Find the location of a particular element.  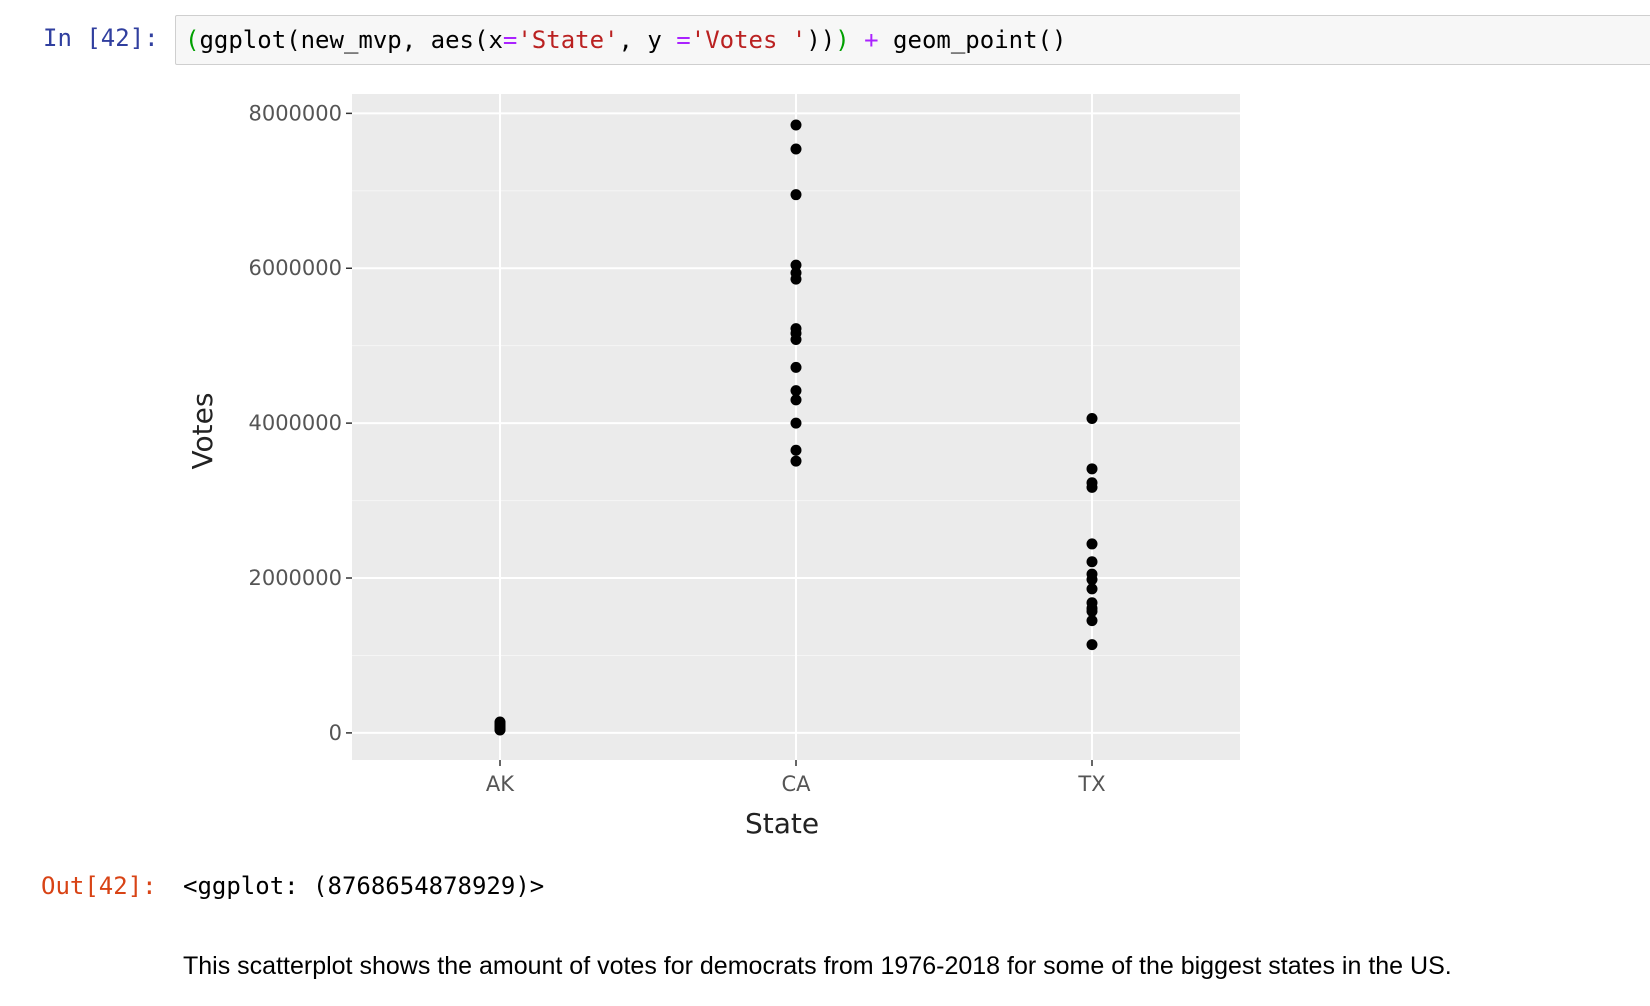

code-token: 'Votes ' is located at coordinates (748, 40).